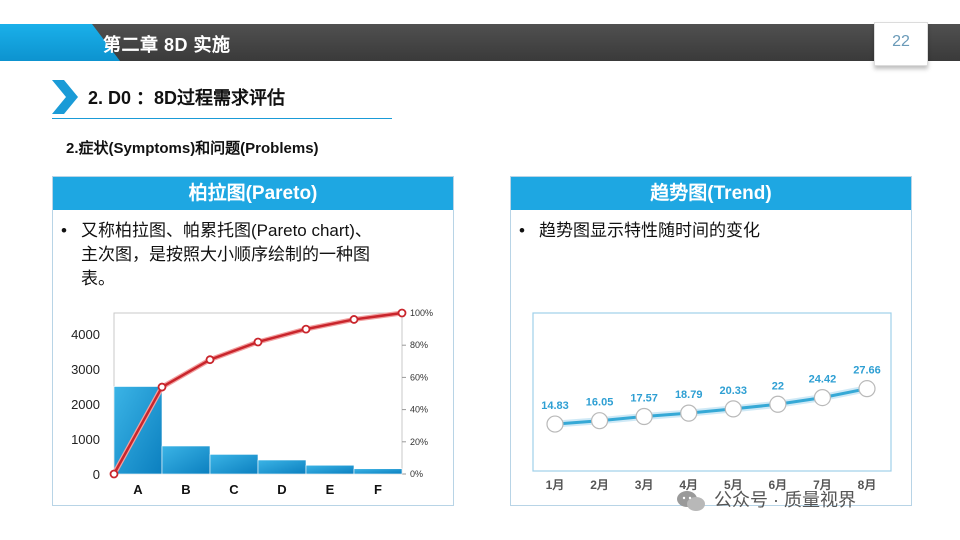  I want to click on data-label: 24.42, so click(823, 380).